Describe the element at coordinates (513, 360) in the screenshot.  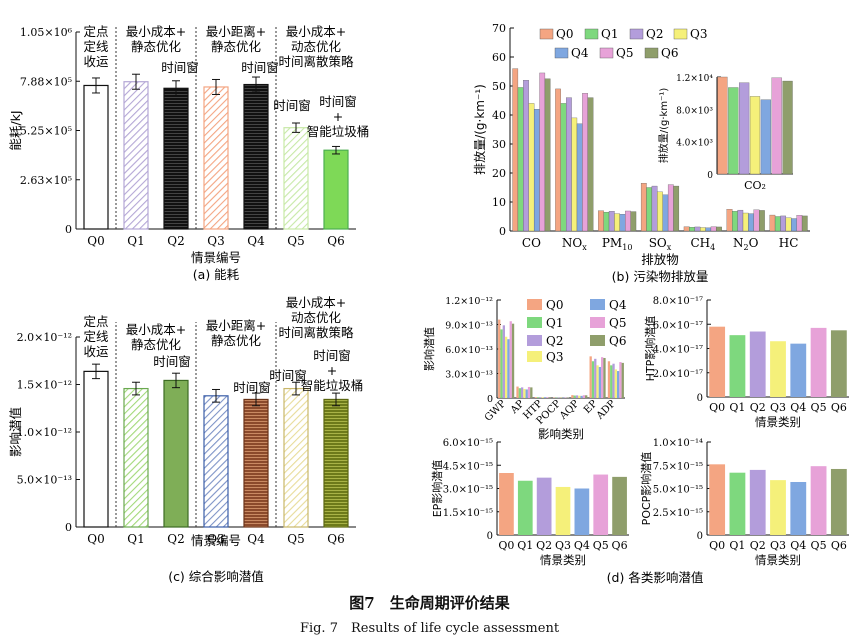
I see `d1-bar-GWP-Q6` at that location.